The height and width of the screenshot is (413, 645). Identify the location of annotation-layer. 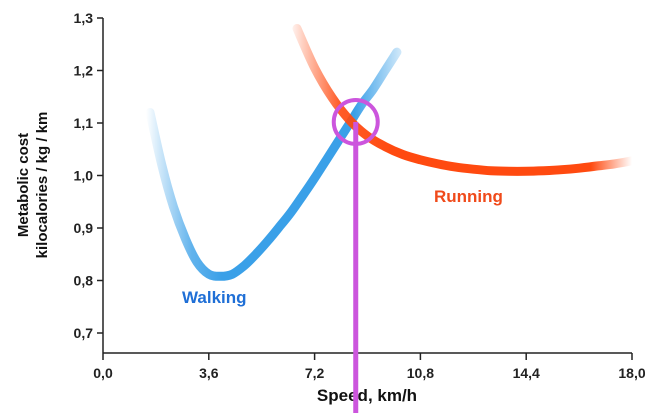
(355, 255).